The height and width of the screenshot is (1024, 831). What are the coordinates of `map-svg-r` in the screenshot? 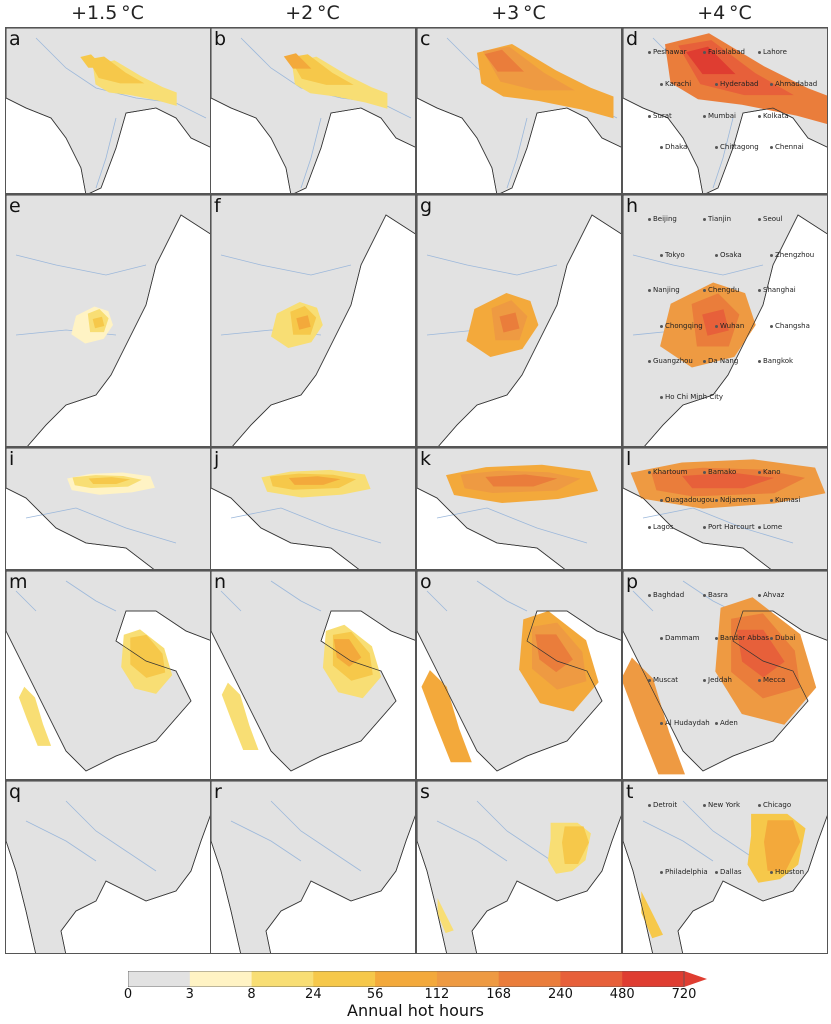 It's located at (313, 867).